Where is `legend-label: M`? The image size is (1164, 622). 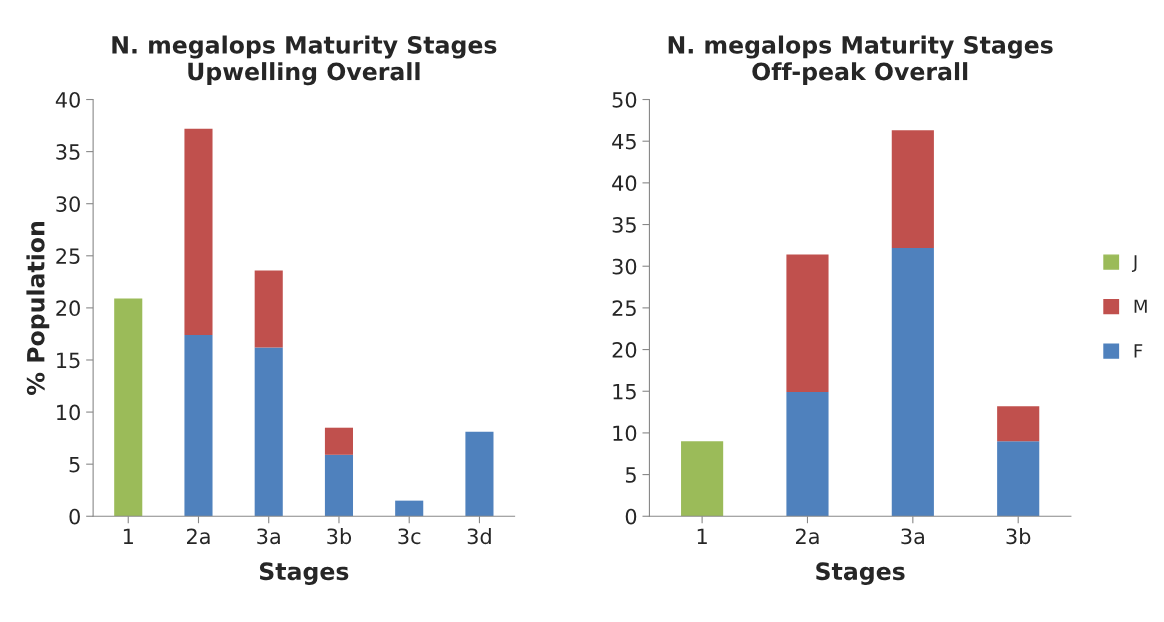
legend-label: M is located at coordinates (1140, 306).